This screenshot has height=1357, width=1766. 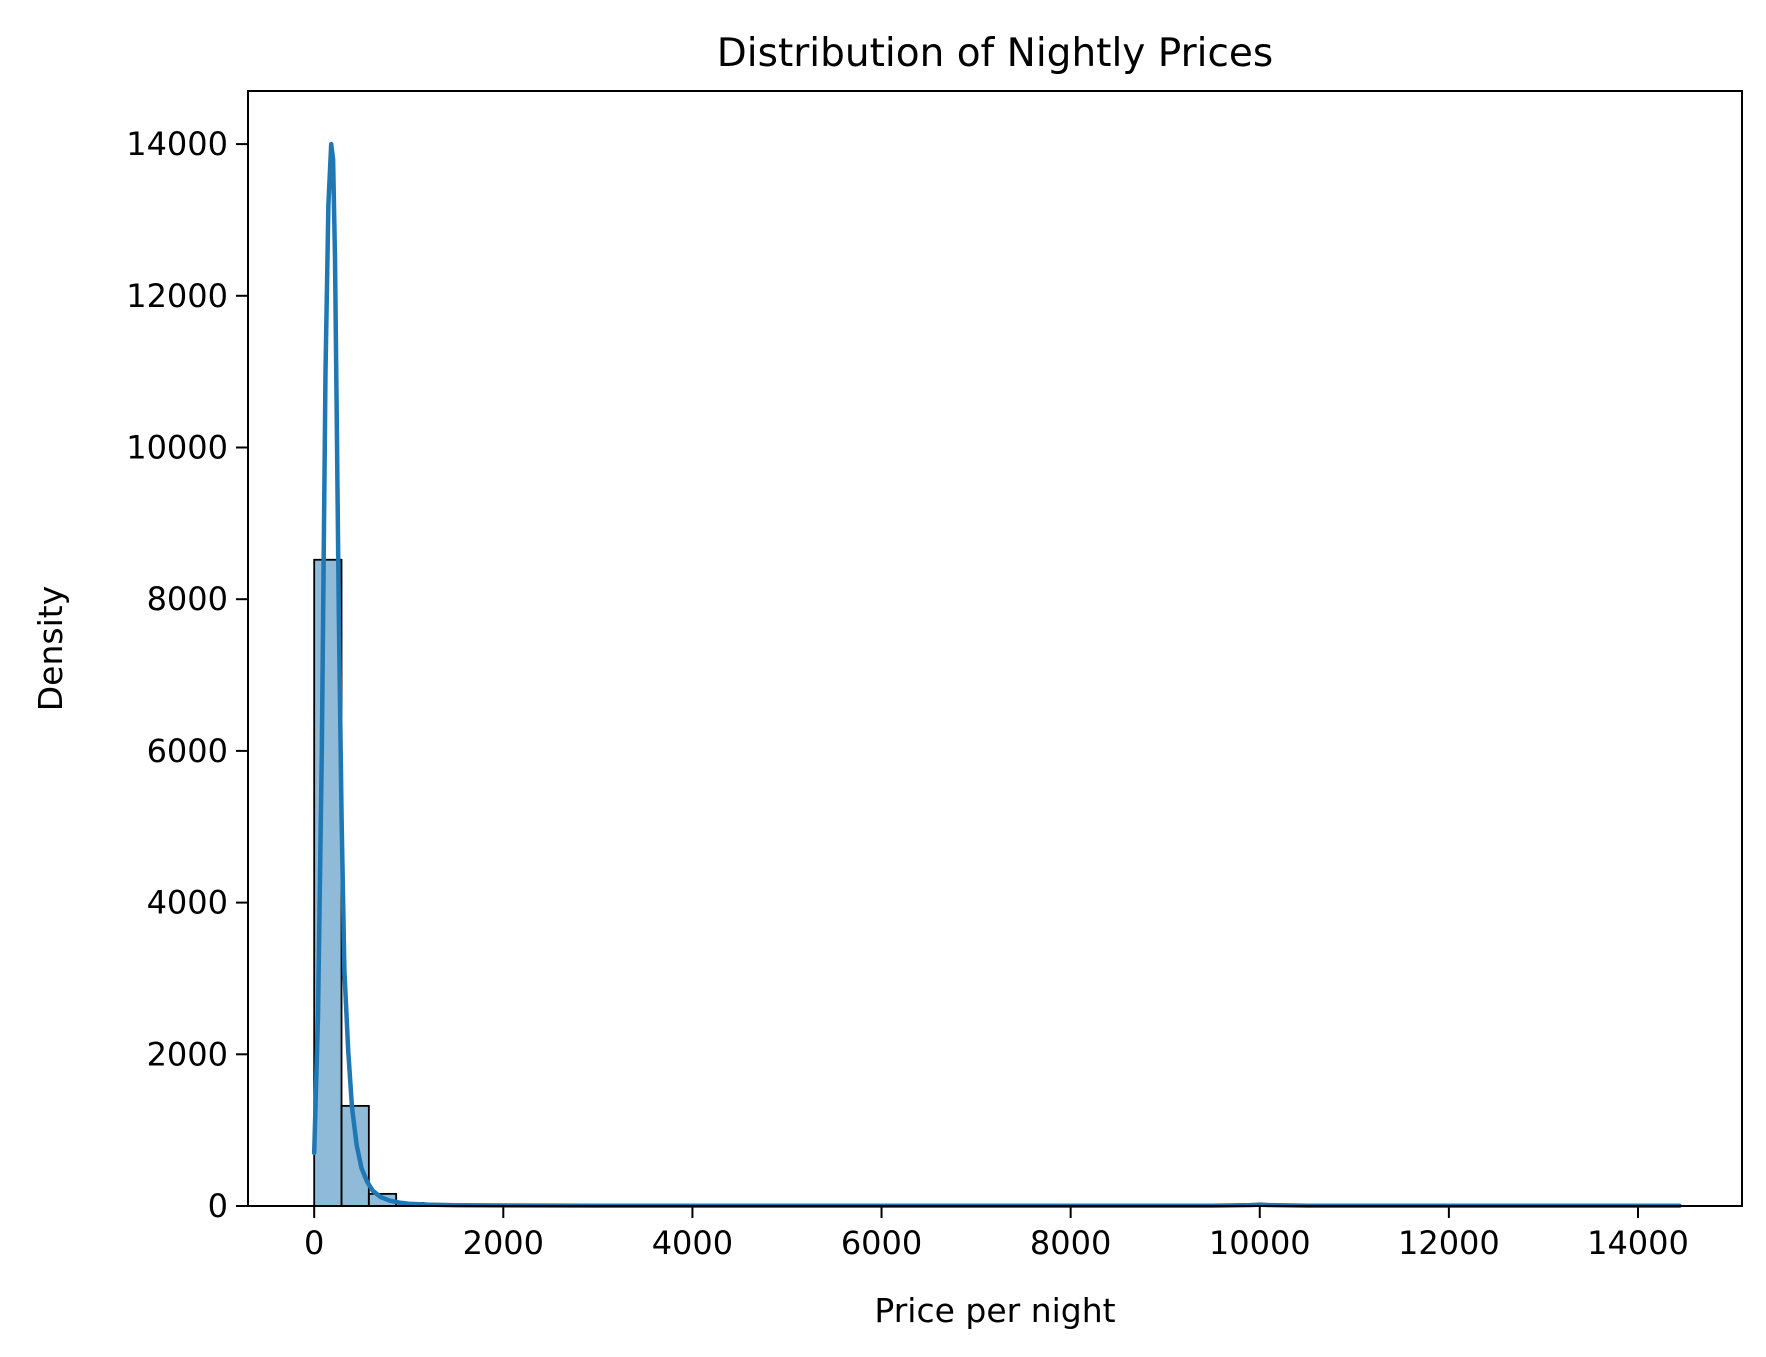 What do you see at coordinates (994, 1310) in the screenshot?
I see `x-axis-title: Price per night` at bounding box center [994, 1310].